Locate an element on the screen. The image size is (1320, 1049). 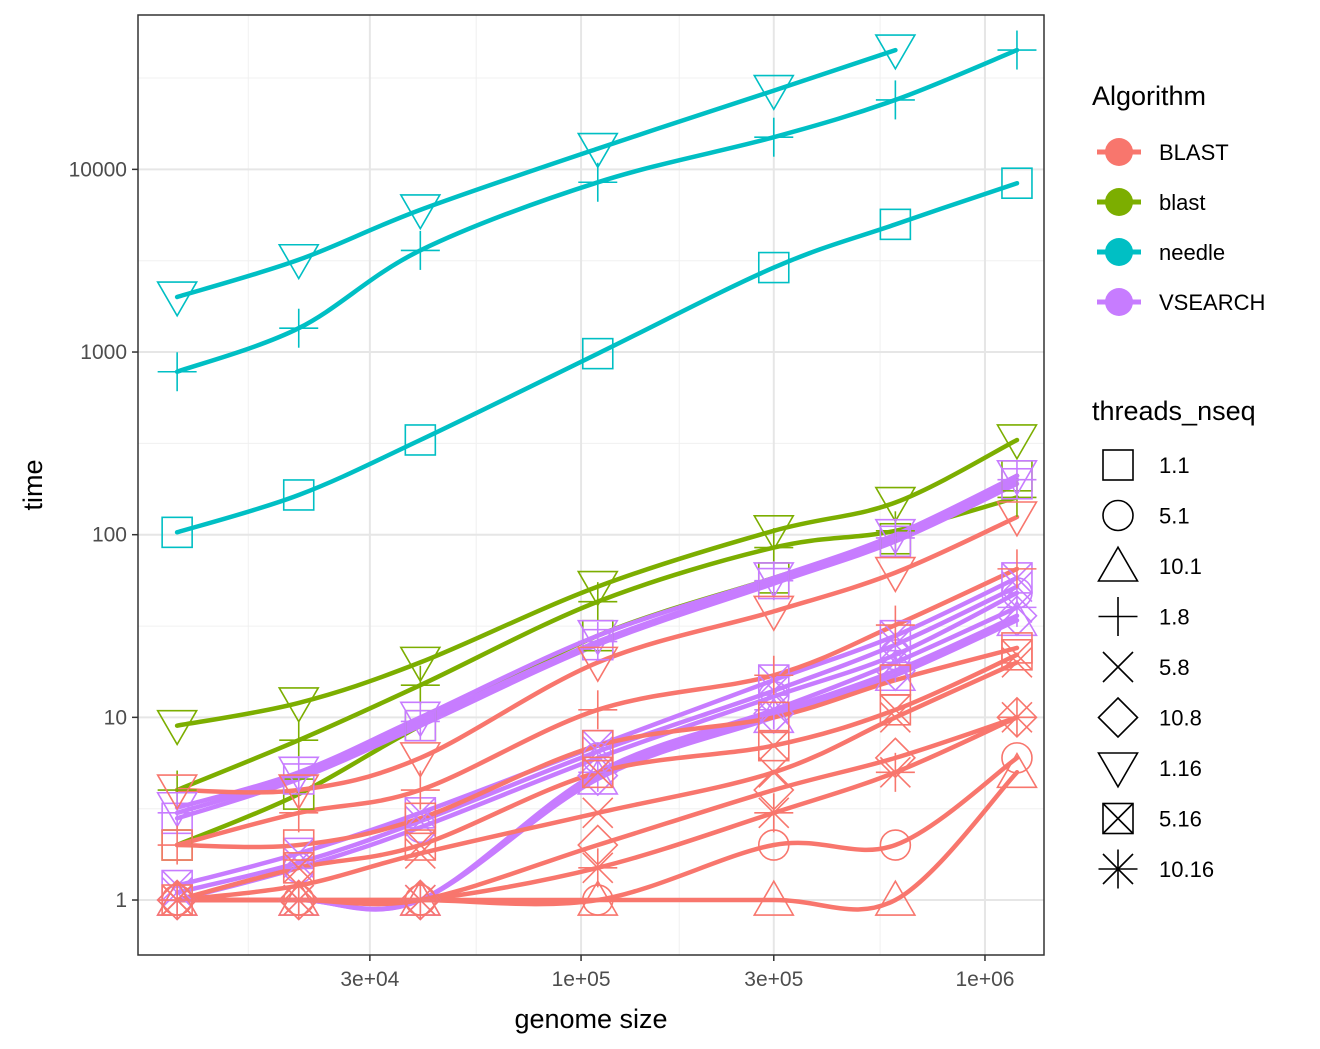
legend-label: needle is located at coordinates (1192, 252).